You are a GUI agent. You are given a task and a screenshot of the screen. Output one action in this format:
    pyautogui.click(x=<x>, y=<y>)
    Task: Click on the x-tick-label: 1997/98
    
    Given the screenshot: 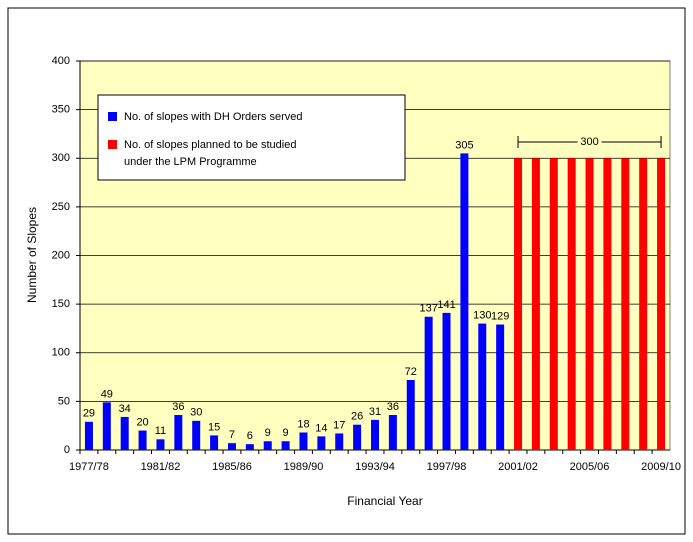 What is the action you would take?
    pyautogui.click(x=447, y=467)
    